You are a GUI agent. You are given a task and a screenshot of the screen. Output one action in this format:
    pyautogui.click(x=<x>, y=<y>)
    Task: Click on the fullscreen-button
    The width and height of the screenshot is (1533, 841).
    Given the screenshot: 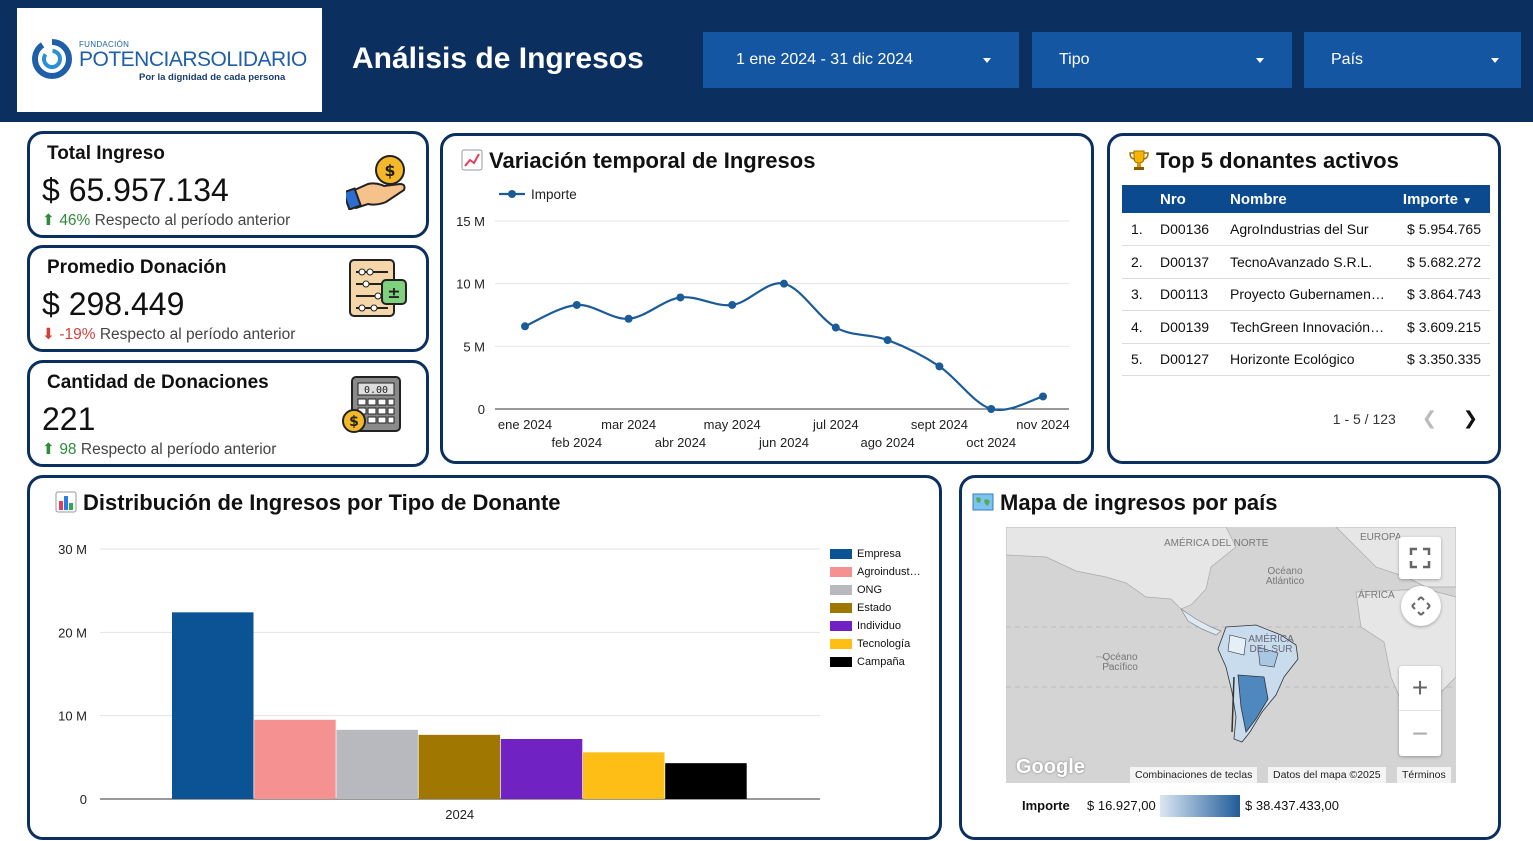 What is the action you would take?
    pyautogui.click(x=1420, y=558)
    